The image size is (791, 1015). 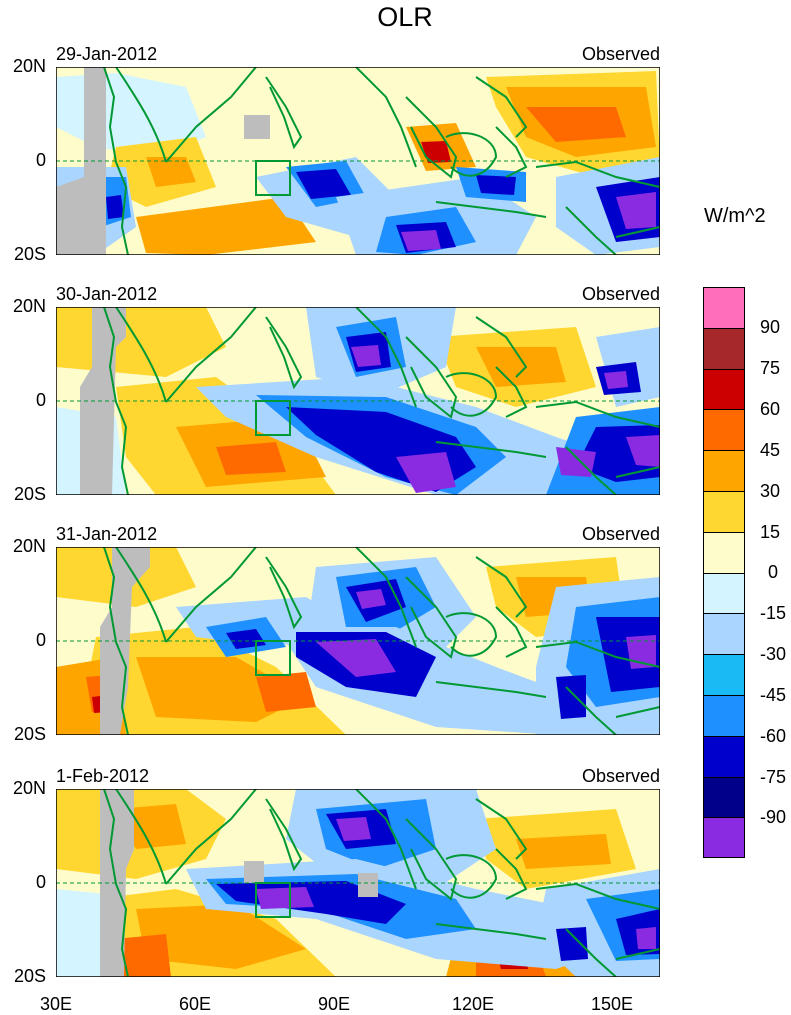 What do you see at coordinates (405, 17) in the screenshot?
I see `plot-title: OLR` at bounding box center [405, 17].